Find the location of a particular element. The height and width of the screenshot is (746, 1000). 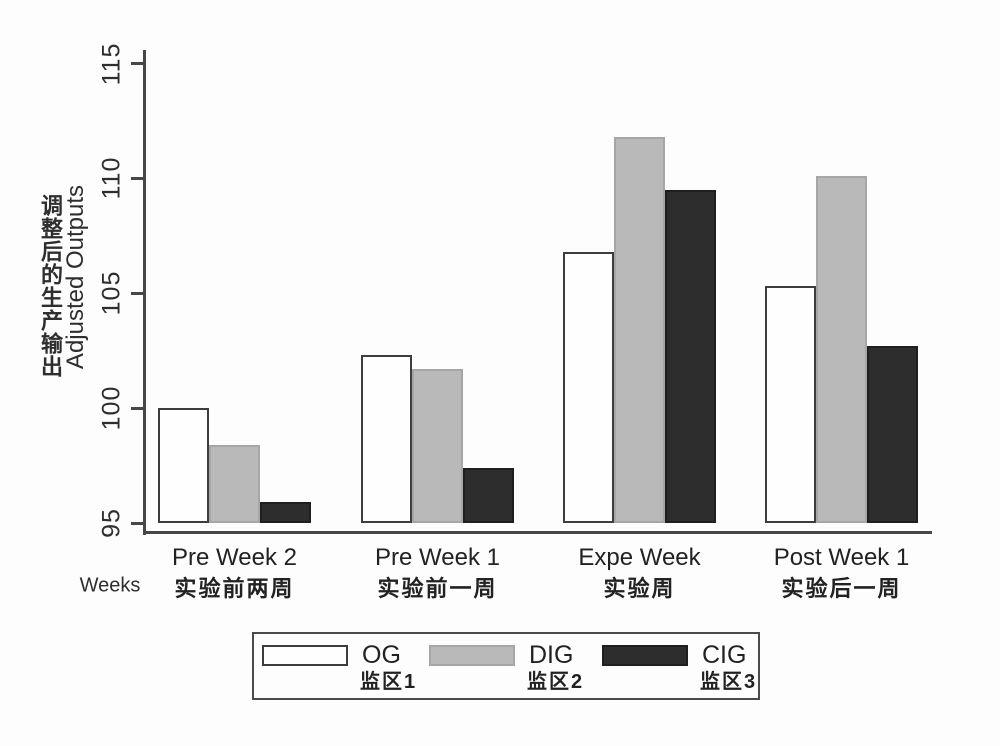

legend-swatch-dig is located at coordinates (472, 655).